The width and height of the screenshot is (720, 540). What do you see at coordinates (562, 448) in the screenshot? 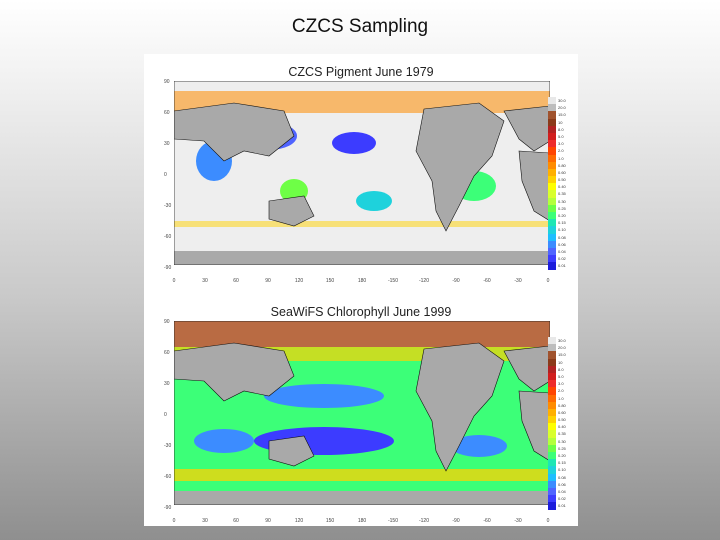
I see `colorbar-label: 0.25` at bounding box center [562, 448].